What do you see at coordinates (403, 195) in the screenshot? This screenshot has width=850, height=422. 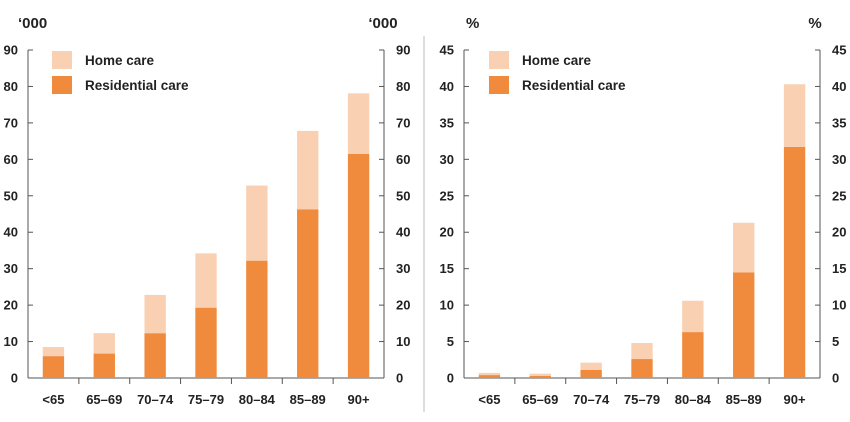 I see `chart1-ytick-label-right: 50` at bounding box center [403, 195].